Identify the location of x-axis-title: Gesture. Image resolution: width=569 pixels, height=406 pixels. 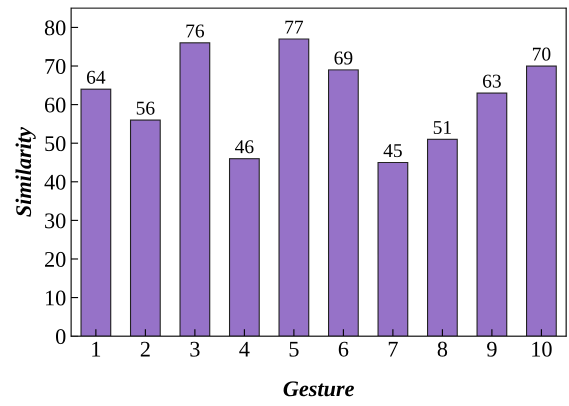
(319, 388).